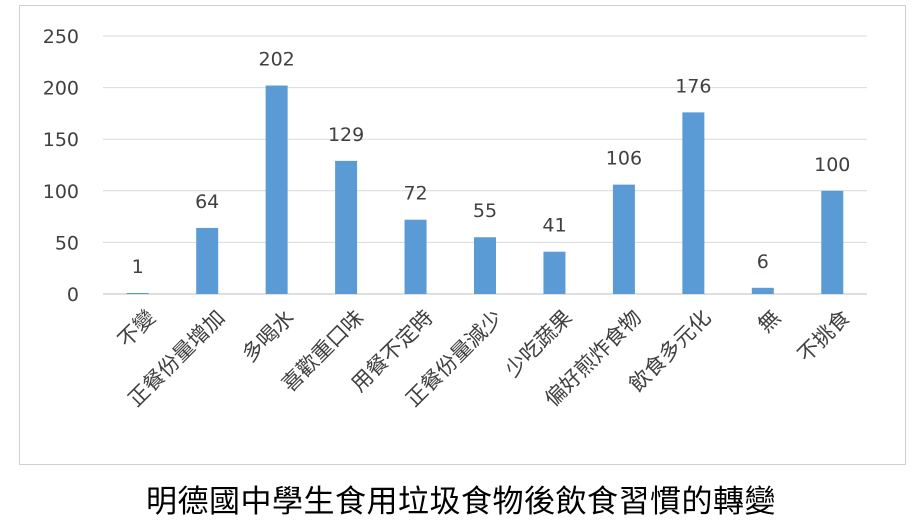 The height and width of the screenshot is (524, 922). What do you see at coordinates (693, 86) in the screenshot?
I see `data-label: 176` at bounding box center [693, 86].